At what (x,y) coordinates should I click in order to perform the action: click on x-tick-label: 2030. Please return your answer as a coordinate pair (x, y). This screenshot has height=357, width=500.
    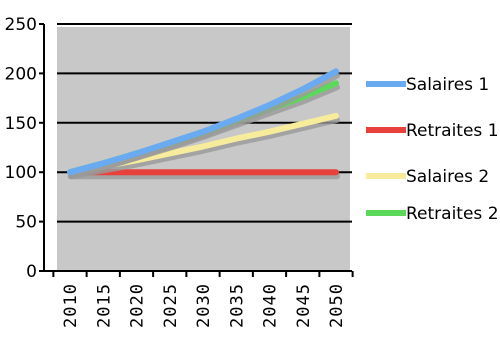
    Looking at the image, I should click on (204, 305).